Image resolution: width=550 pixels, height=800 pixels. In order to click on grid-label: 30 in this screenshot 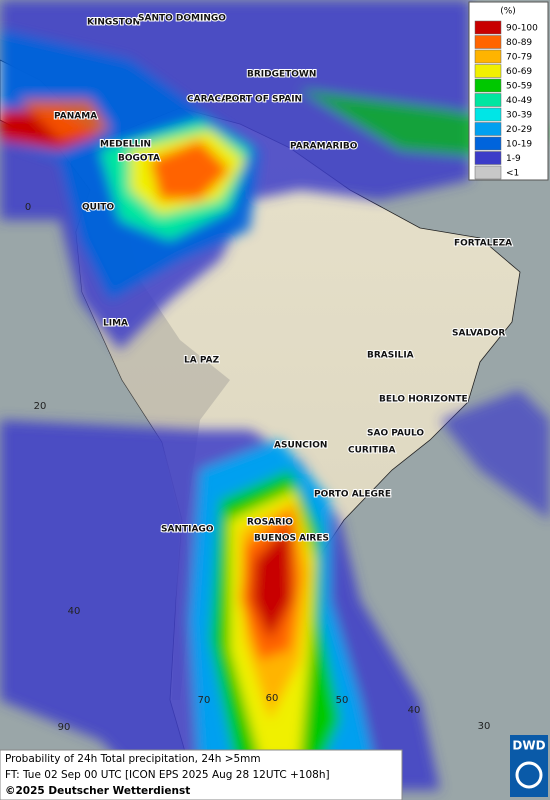, I will do `click(484, 726)`.